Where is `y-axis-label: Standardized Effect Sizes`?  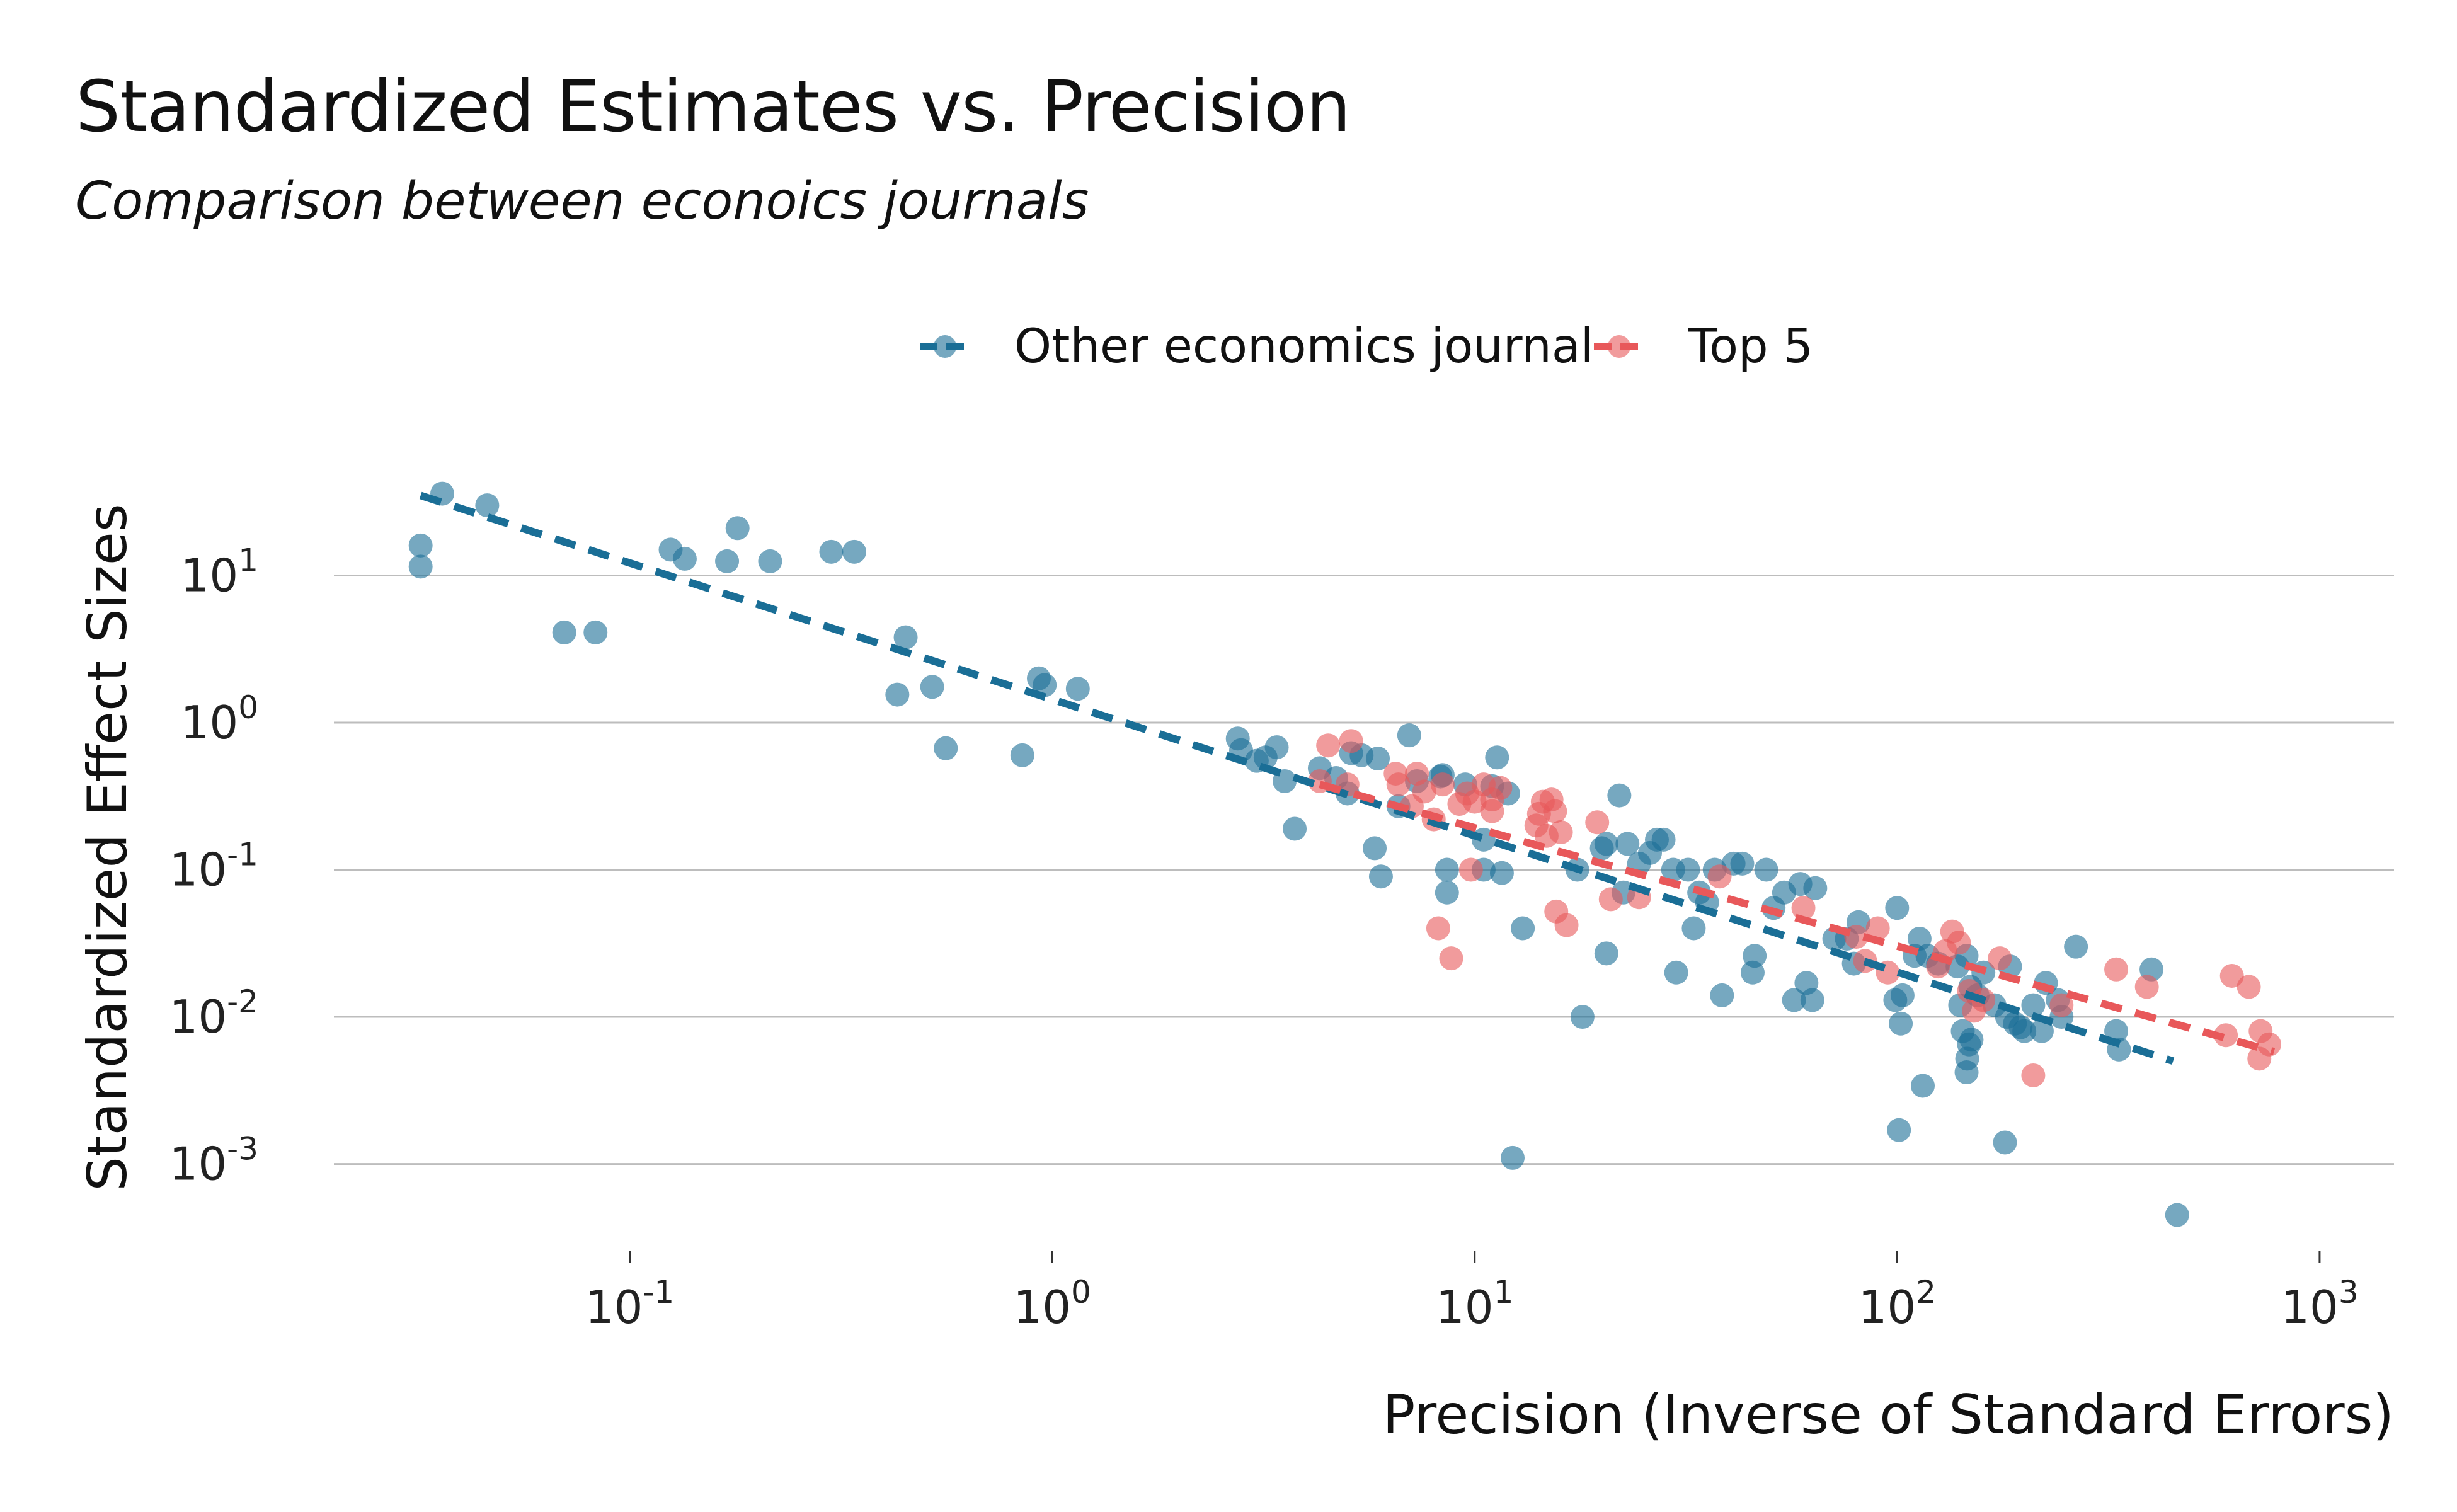 y-axis-label: Standardized Effect Sizes is located at coordinates (107, 847).